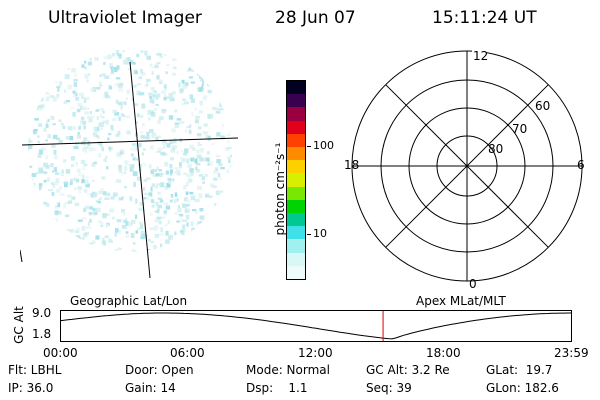  Describe the element at coordinates (288, 370) in the screenshot. I see `status-mode: Mode: Normal` at that location.